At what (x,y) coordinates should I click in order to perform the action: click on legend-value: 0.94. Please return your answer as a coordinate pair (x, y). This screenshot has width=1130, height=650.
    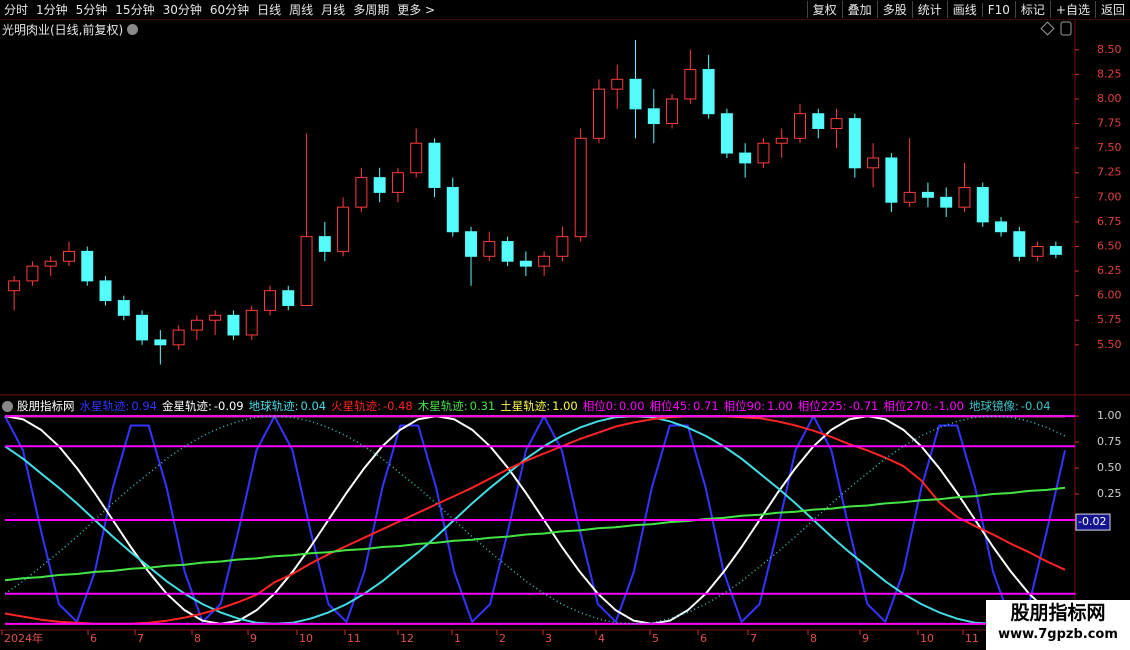
    Looking at the image, I should click on (144, 406).